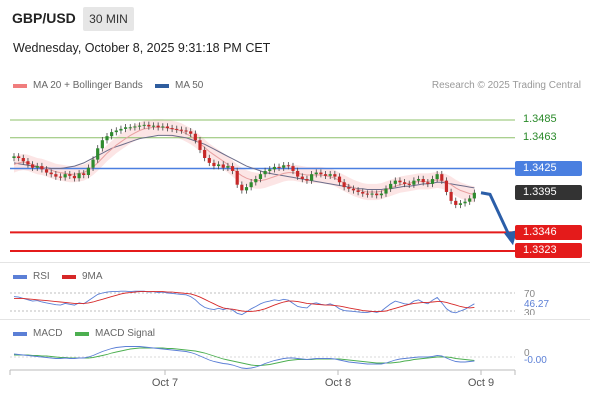 This screenshot has width=590, height=400. I want to click on rsi-swatch, so click(20, 276).